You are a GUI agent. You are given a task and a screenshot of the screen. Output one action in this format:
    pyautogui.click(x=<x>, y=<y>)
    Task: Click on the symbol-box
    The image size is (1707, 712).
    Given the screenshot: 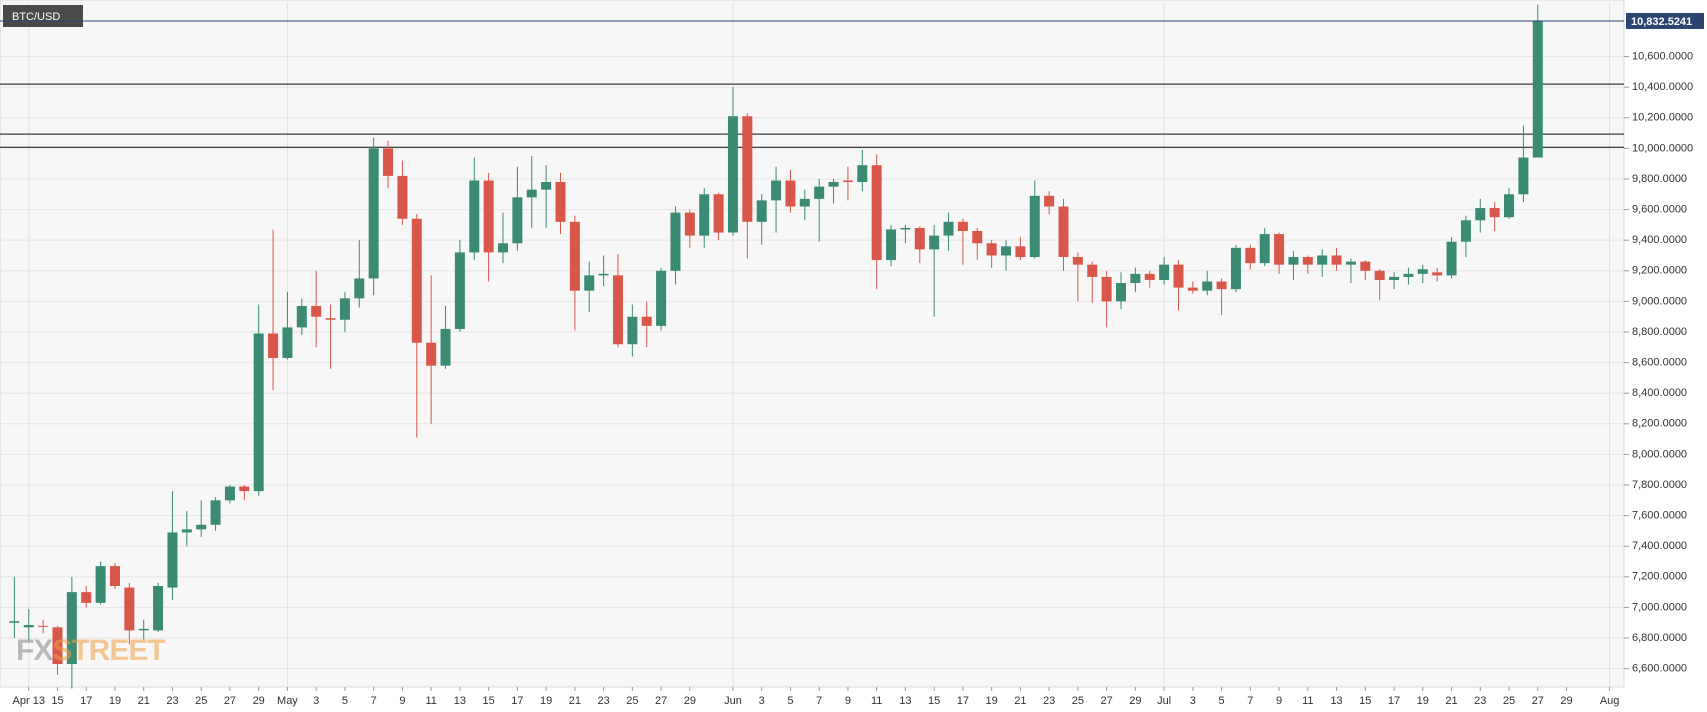 What is the action you would take?
    pyautogui.click(x=43, y=16)
    